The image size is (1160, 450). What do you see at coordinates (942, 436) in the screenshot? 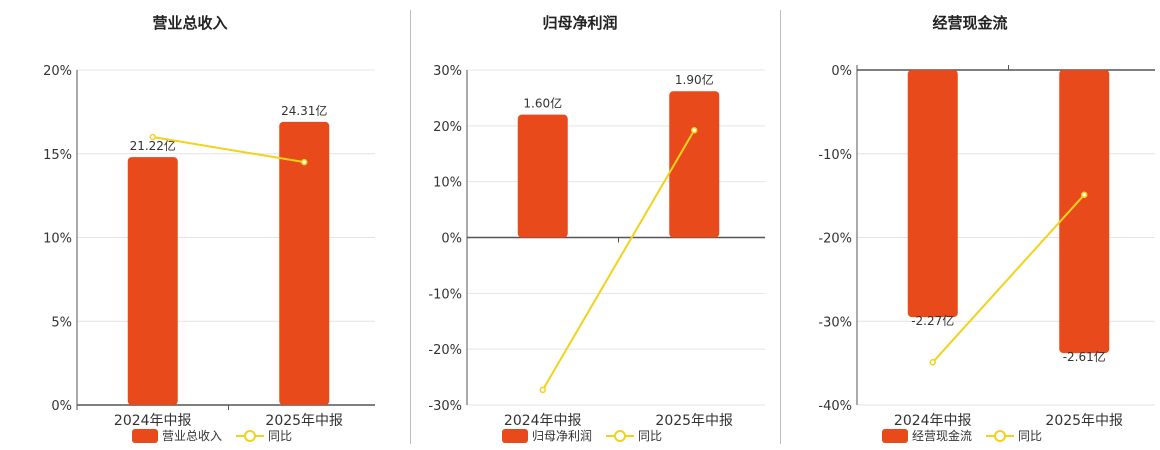
I see `legend-bar-label: 经营现金流` at bounding box center [942, 436].